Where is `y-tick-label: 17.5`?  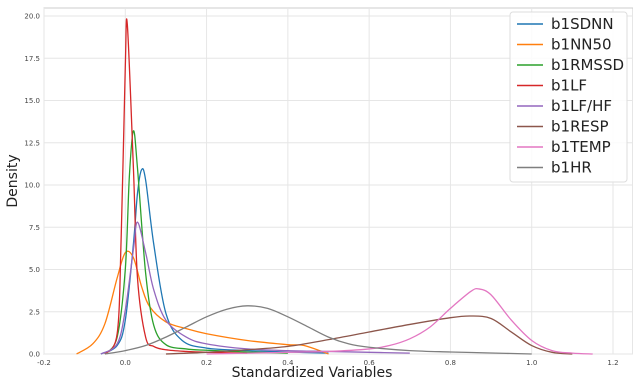
y-tick-label: 17.5 is located at coordinates (32, 59).